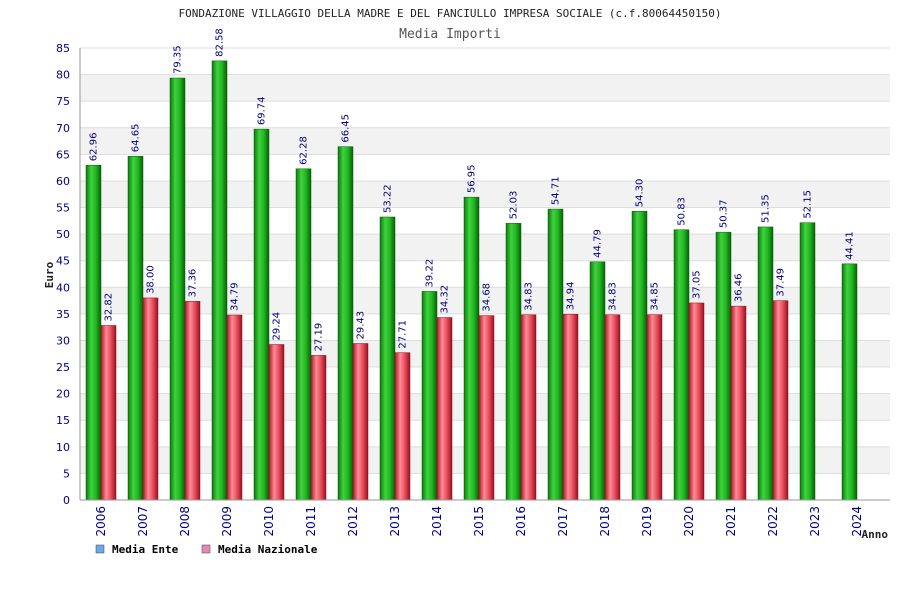  I want to click on y-tick-label: 5, so click(66, 473).